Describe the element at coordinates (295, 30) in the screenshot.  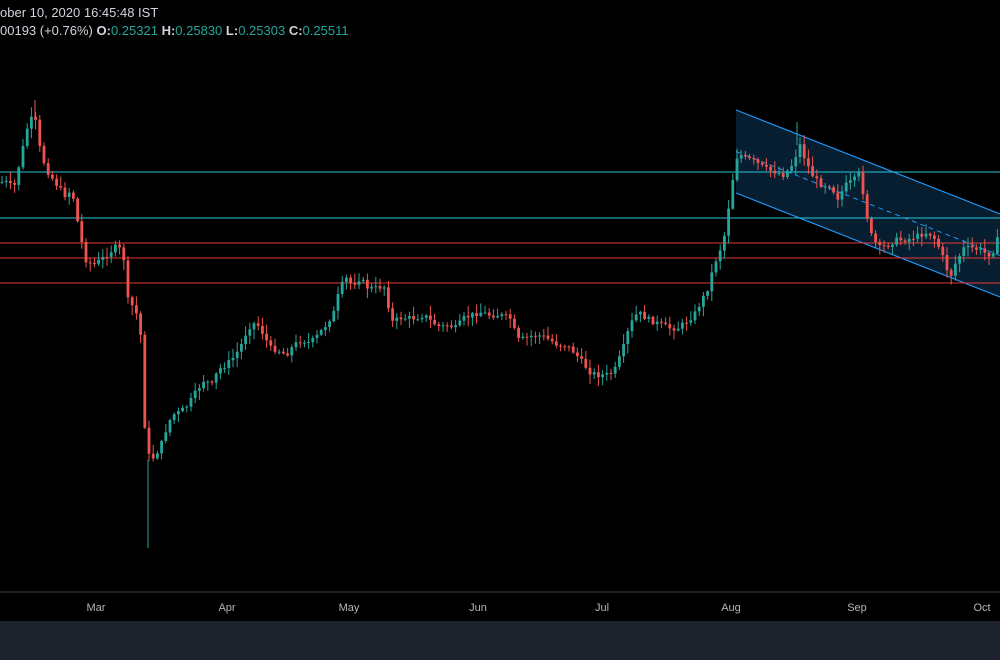
I see `close-label: C:` at that location.